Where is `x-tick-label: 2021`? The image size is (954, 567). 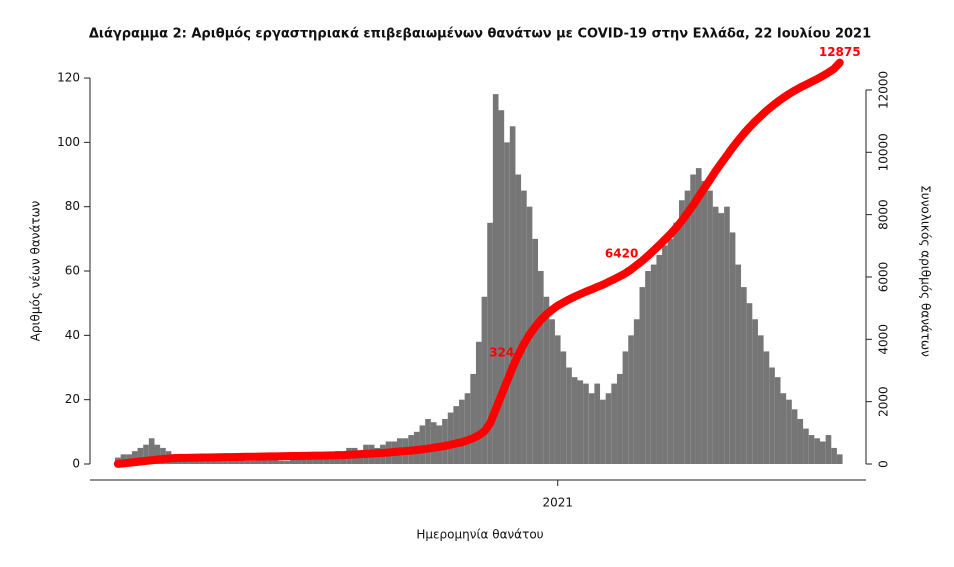 x-tick-label: 2021 is located at coordinates (557, 503).